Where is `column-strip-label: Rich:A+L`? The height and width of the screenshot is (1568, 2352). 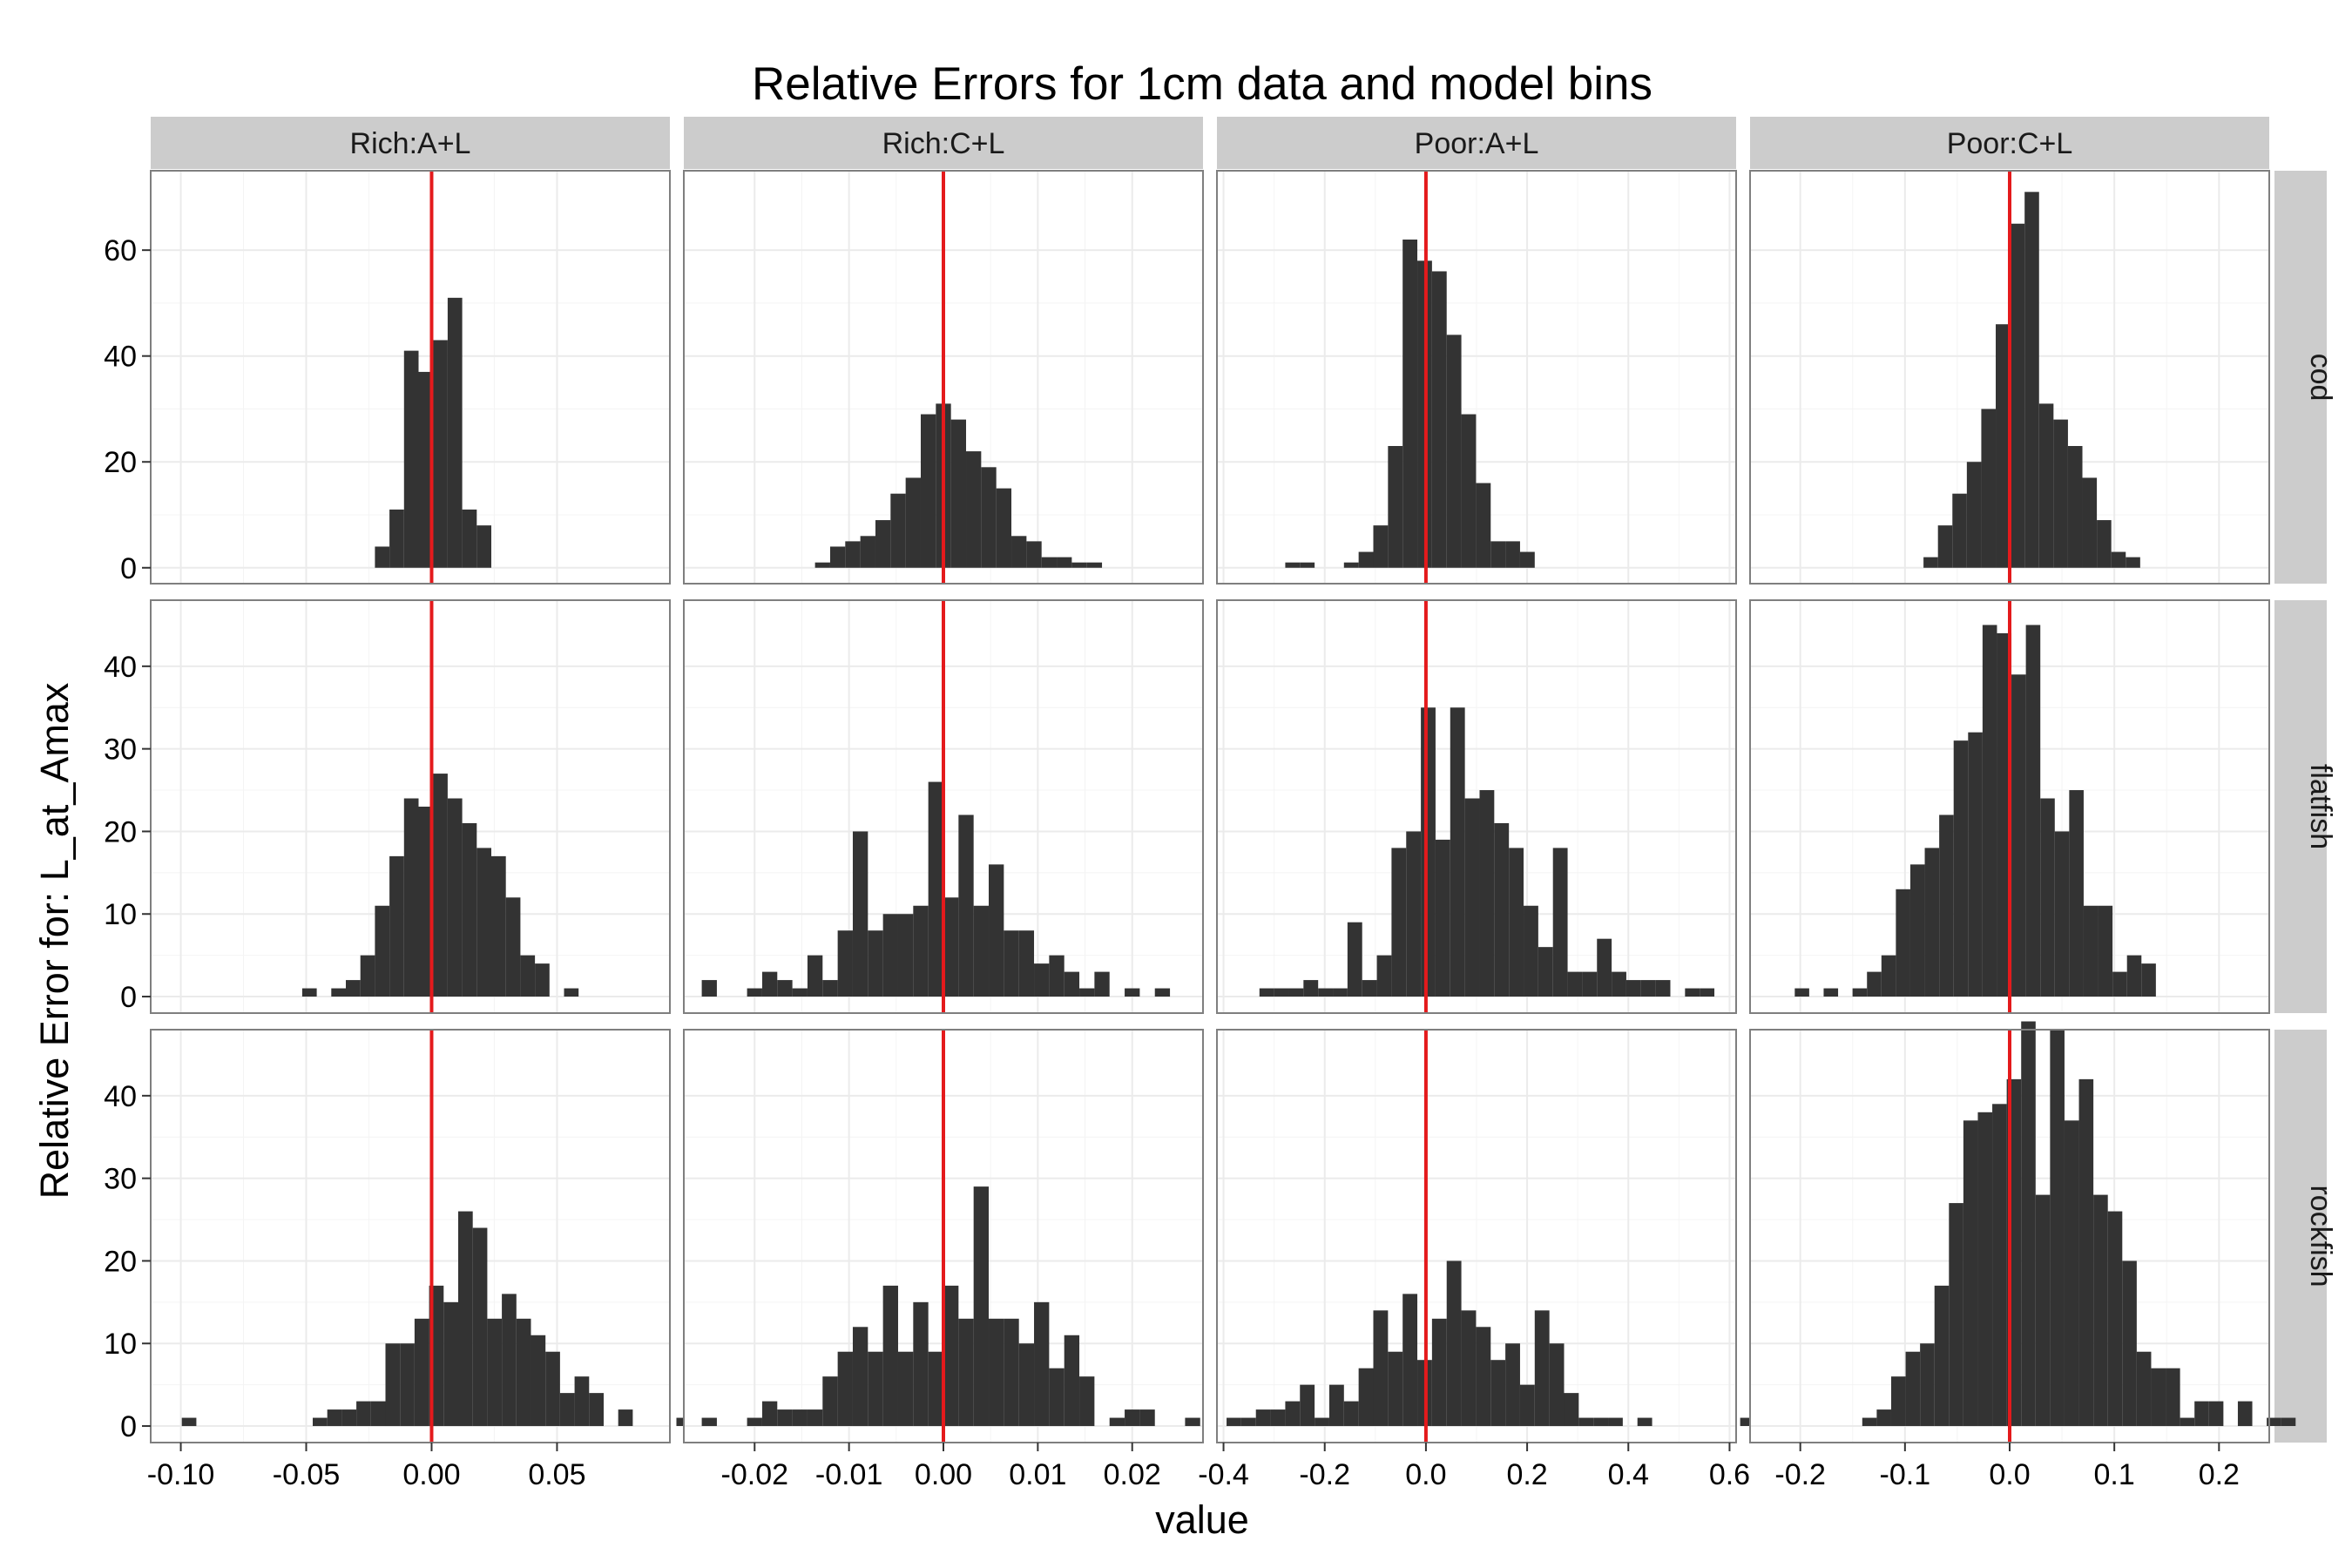
column-strip-label: Rich:A+L is located at coordinates (410, 143).